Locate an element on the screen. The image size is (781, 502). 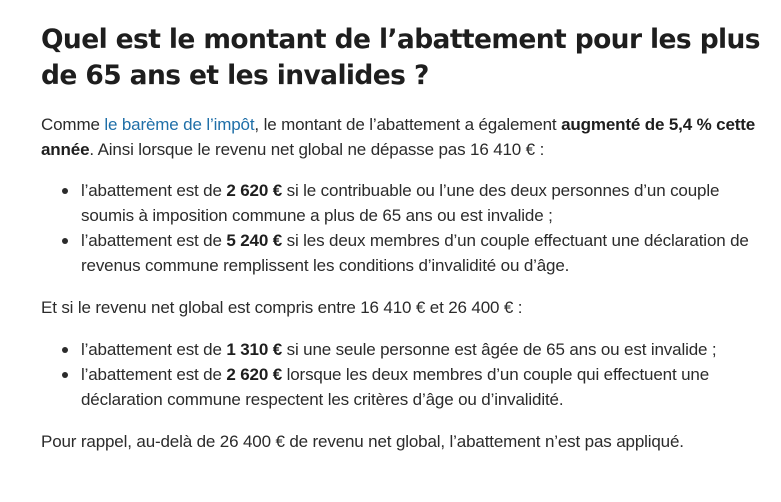
intro-text-pre: Comme is located at coordinates (73, 124).